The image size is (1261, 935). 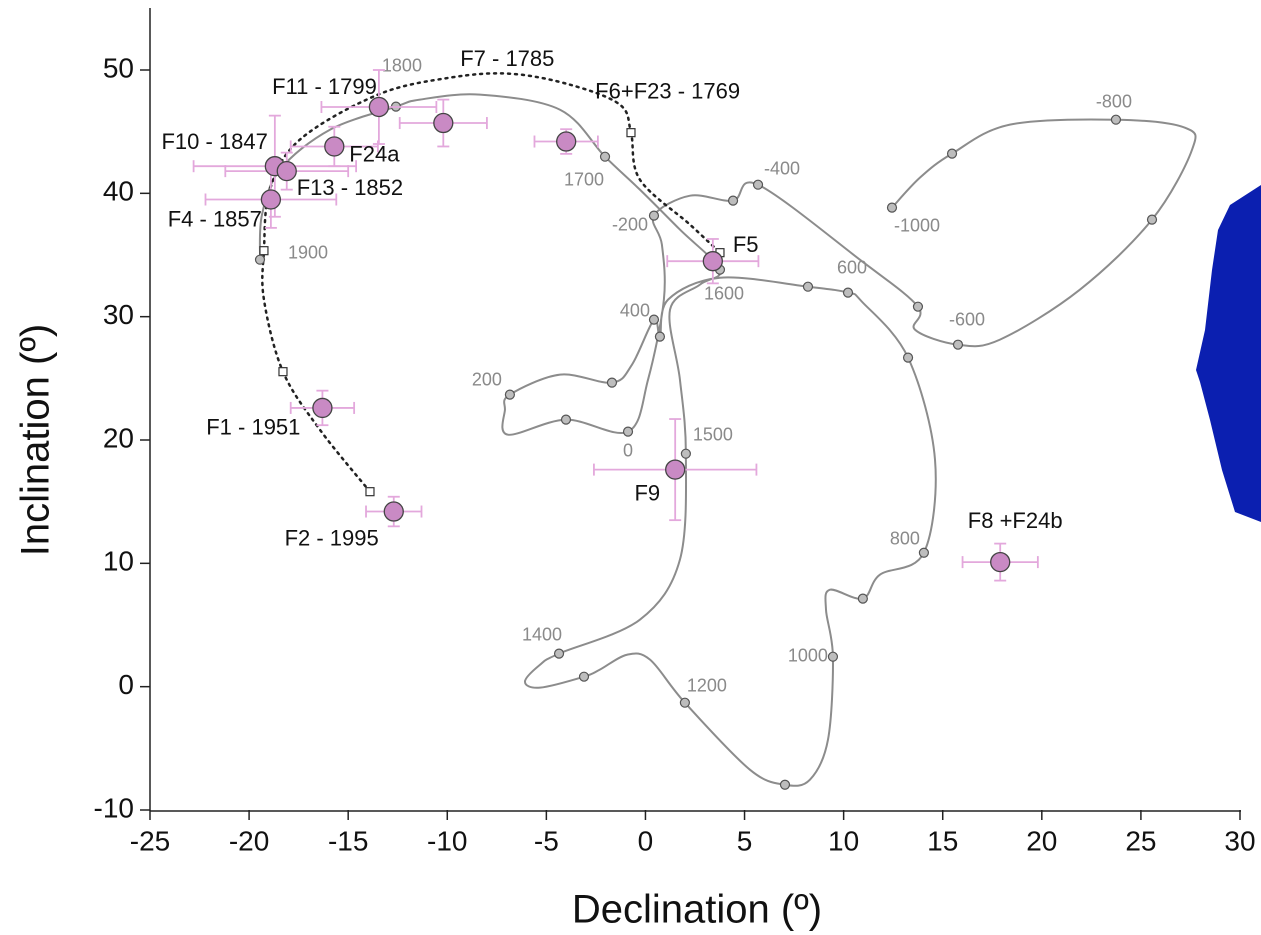 What do you see at coordinates (332, 537) in the screenshot?
I see `sample-label: F2 - 1995` at bounding box center [332, 537].